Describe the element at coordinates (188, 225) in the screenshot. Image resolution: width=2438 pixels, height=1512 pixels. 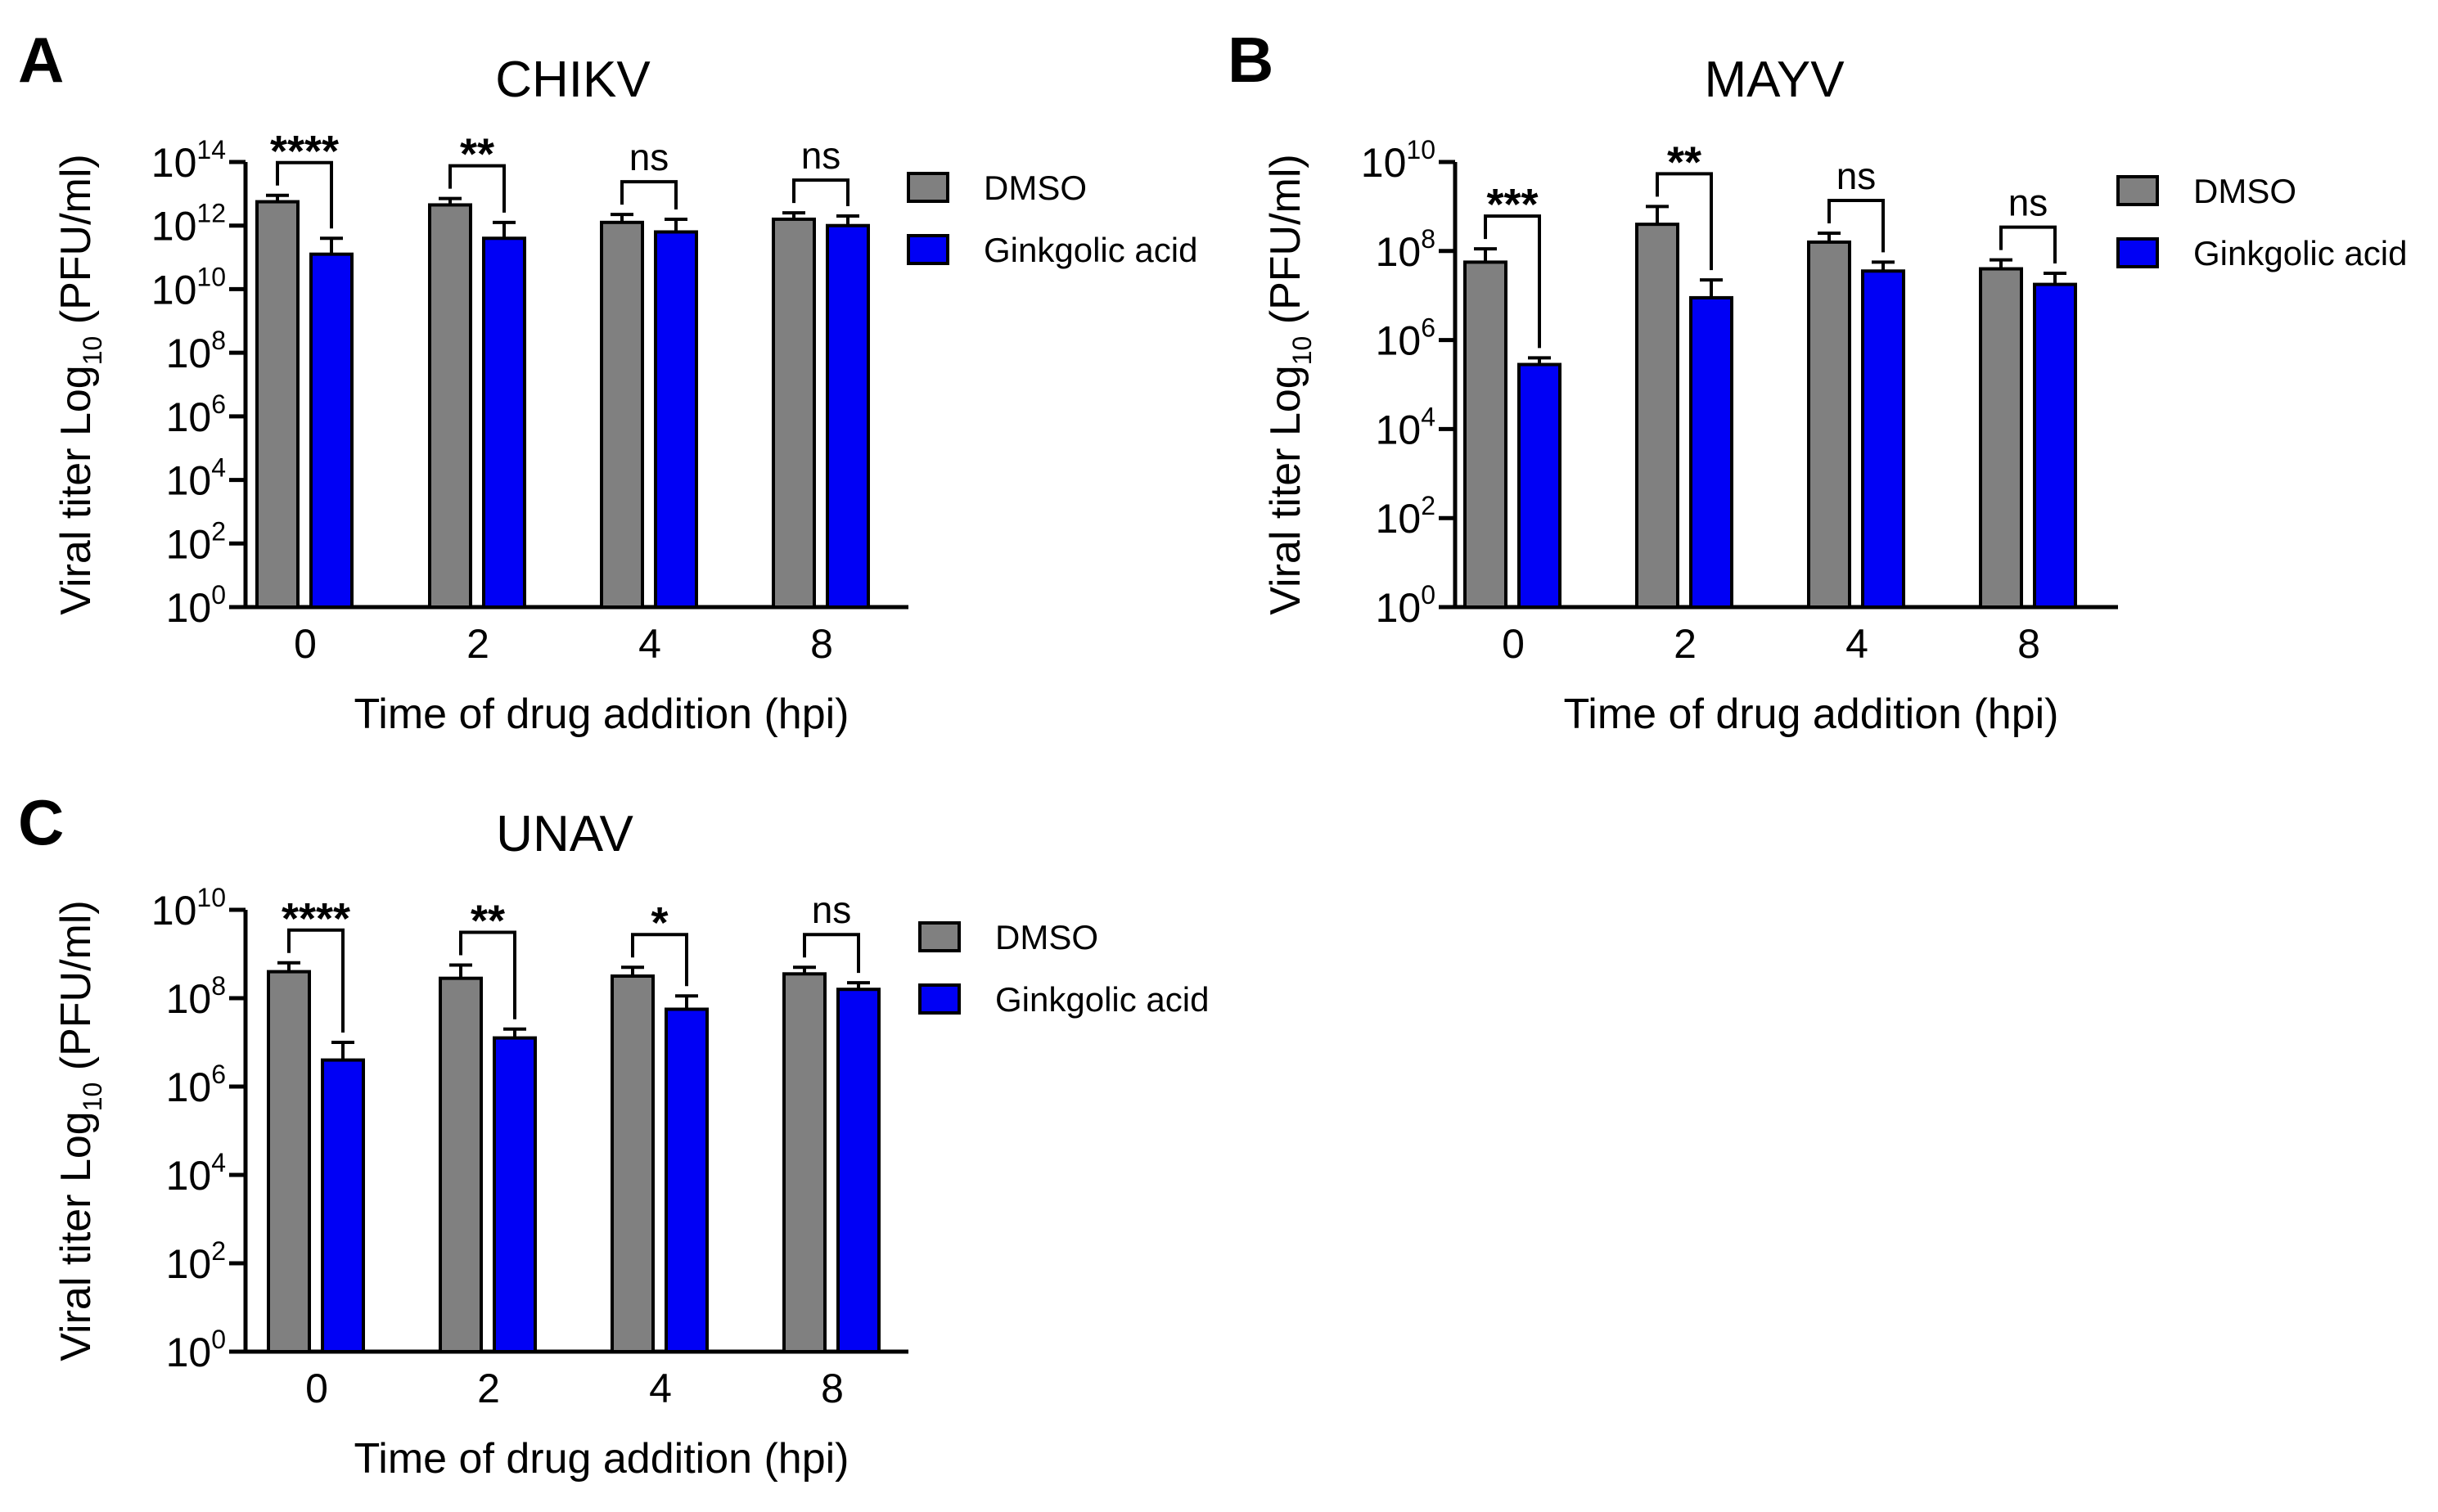
I see `y-tick-label: 10¹²` at that location.